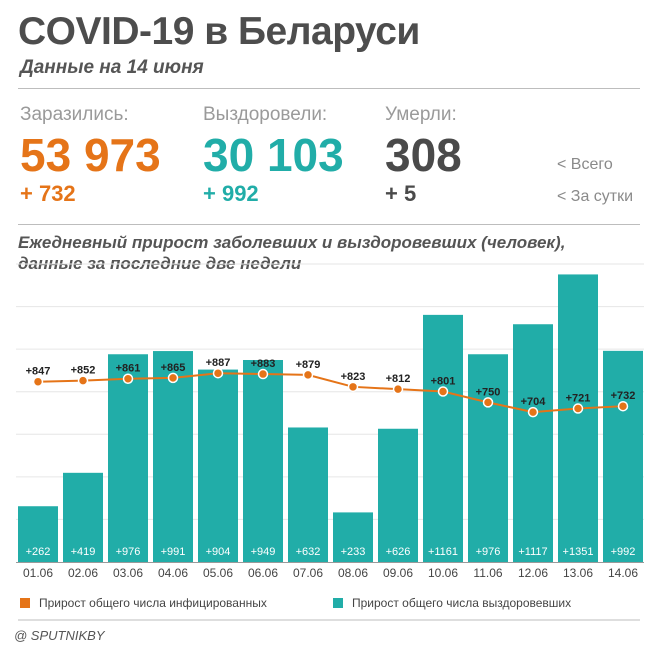 This screenshot has width=660, height=660. Describe the element at coordinates (308, 573) in the screenshot. I see `x-tick-label: 07.06` at that location.